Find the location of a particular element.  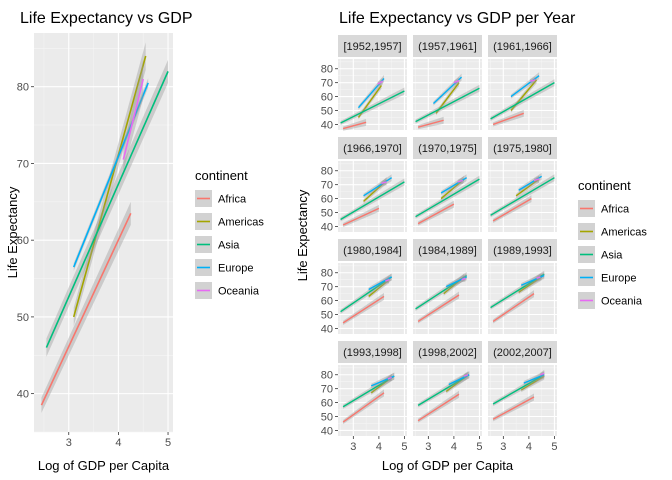

facet-1984-1989-panel-background is located at coordinates (447, 298).